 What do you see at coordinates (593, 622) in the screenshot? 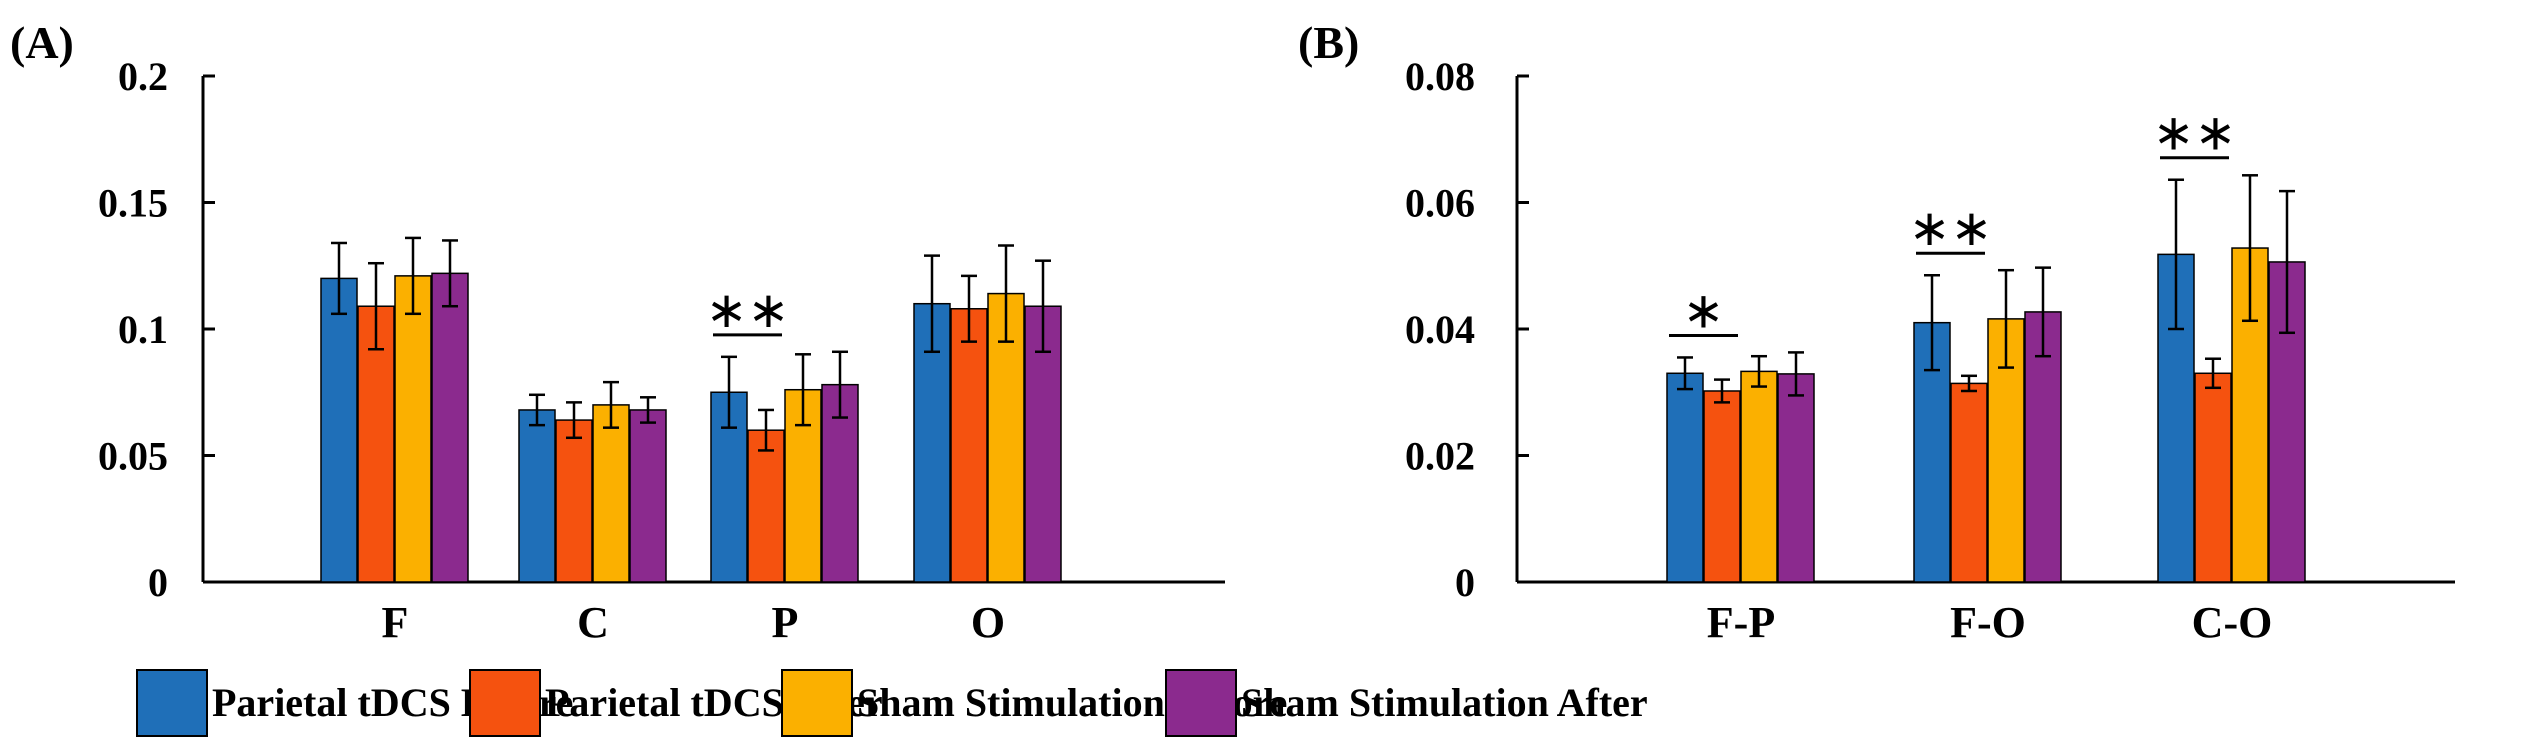
I see `x-category-label: C` at bounding box center [593, 622].